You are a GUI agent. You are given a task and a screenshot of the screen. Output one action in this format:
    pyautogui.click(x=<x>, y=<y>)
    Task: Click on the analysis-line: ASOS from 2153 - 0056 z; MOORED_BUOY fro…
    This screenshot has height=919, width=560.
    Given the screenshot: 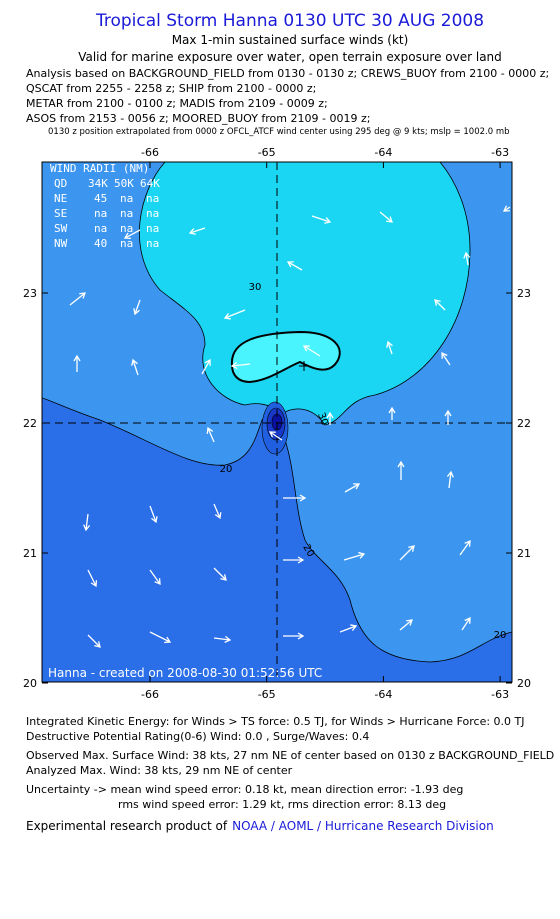 What is the action you would take?
    pyautogui.click(x=198, y=118)
    